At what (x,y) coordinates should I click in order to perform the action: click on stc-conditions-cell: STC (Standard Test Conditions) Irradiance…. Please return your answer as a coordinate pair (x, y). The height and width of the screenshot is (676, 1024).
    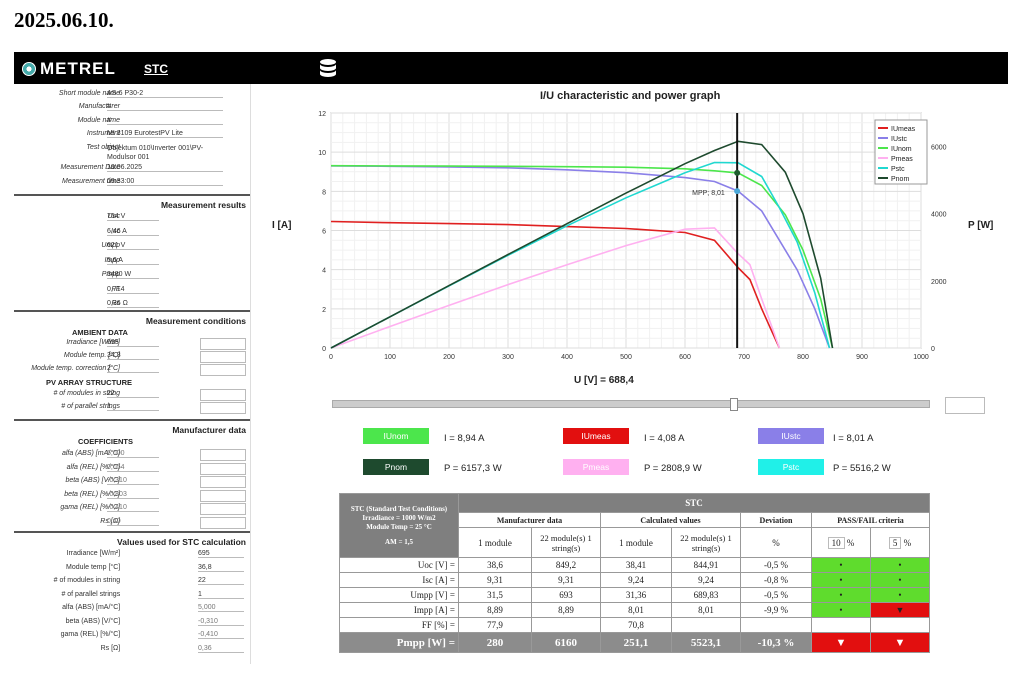
    Looking at the image, I should click on (399, 525).